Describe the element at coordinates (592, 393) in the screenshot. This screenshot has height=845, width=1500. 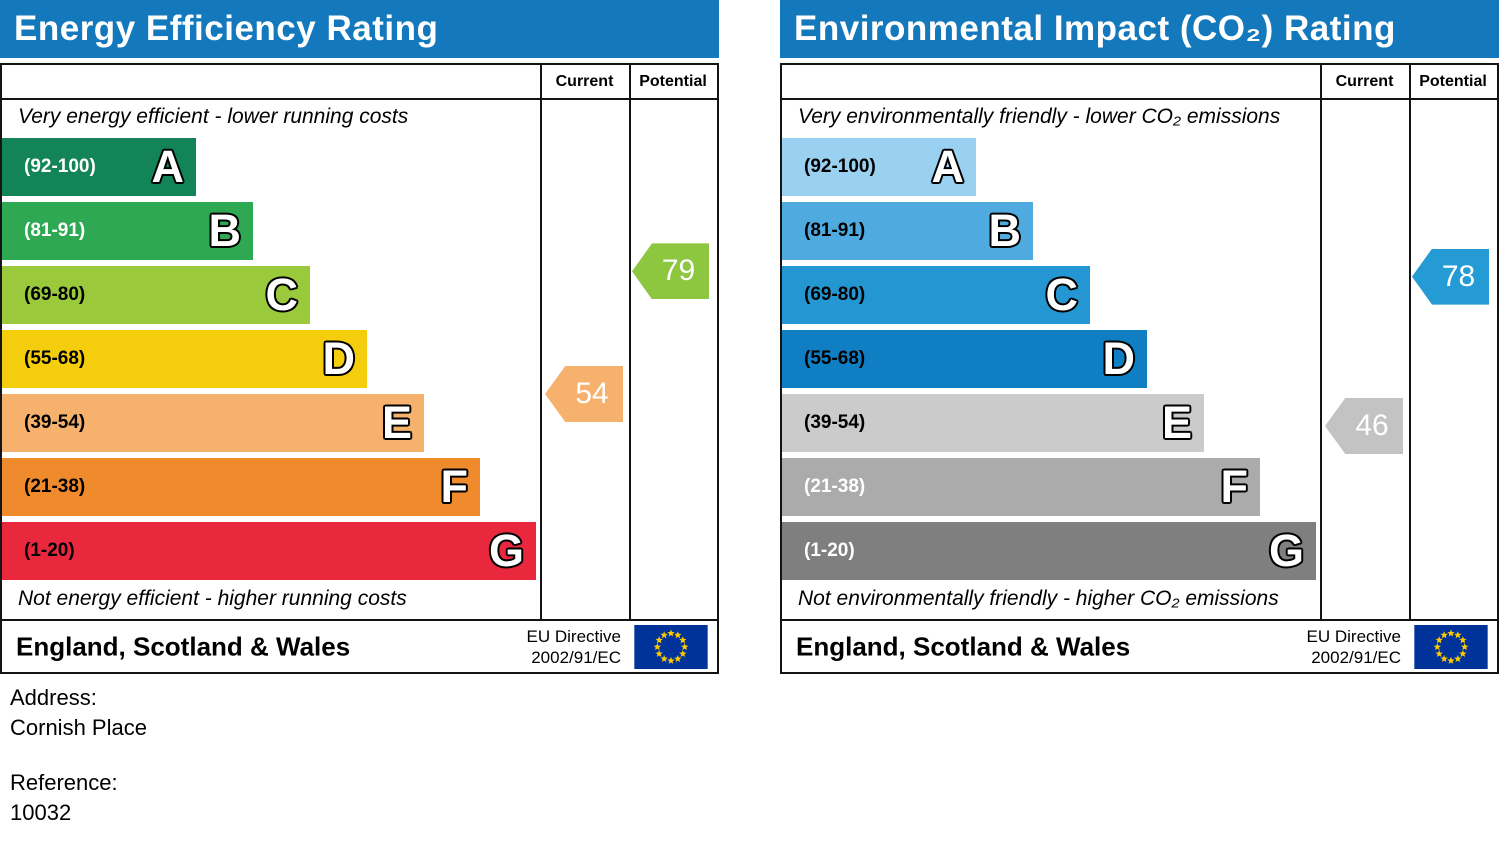
I see `current-rating-value: 54` at that location.